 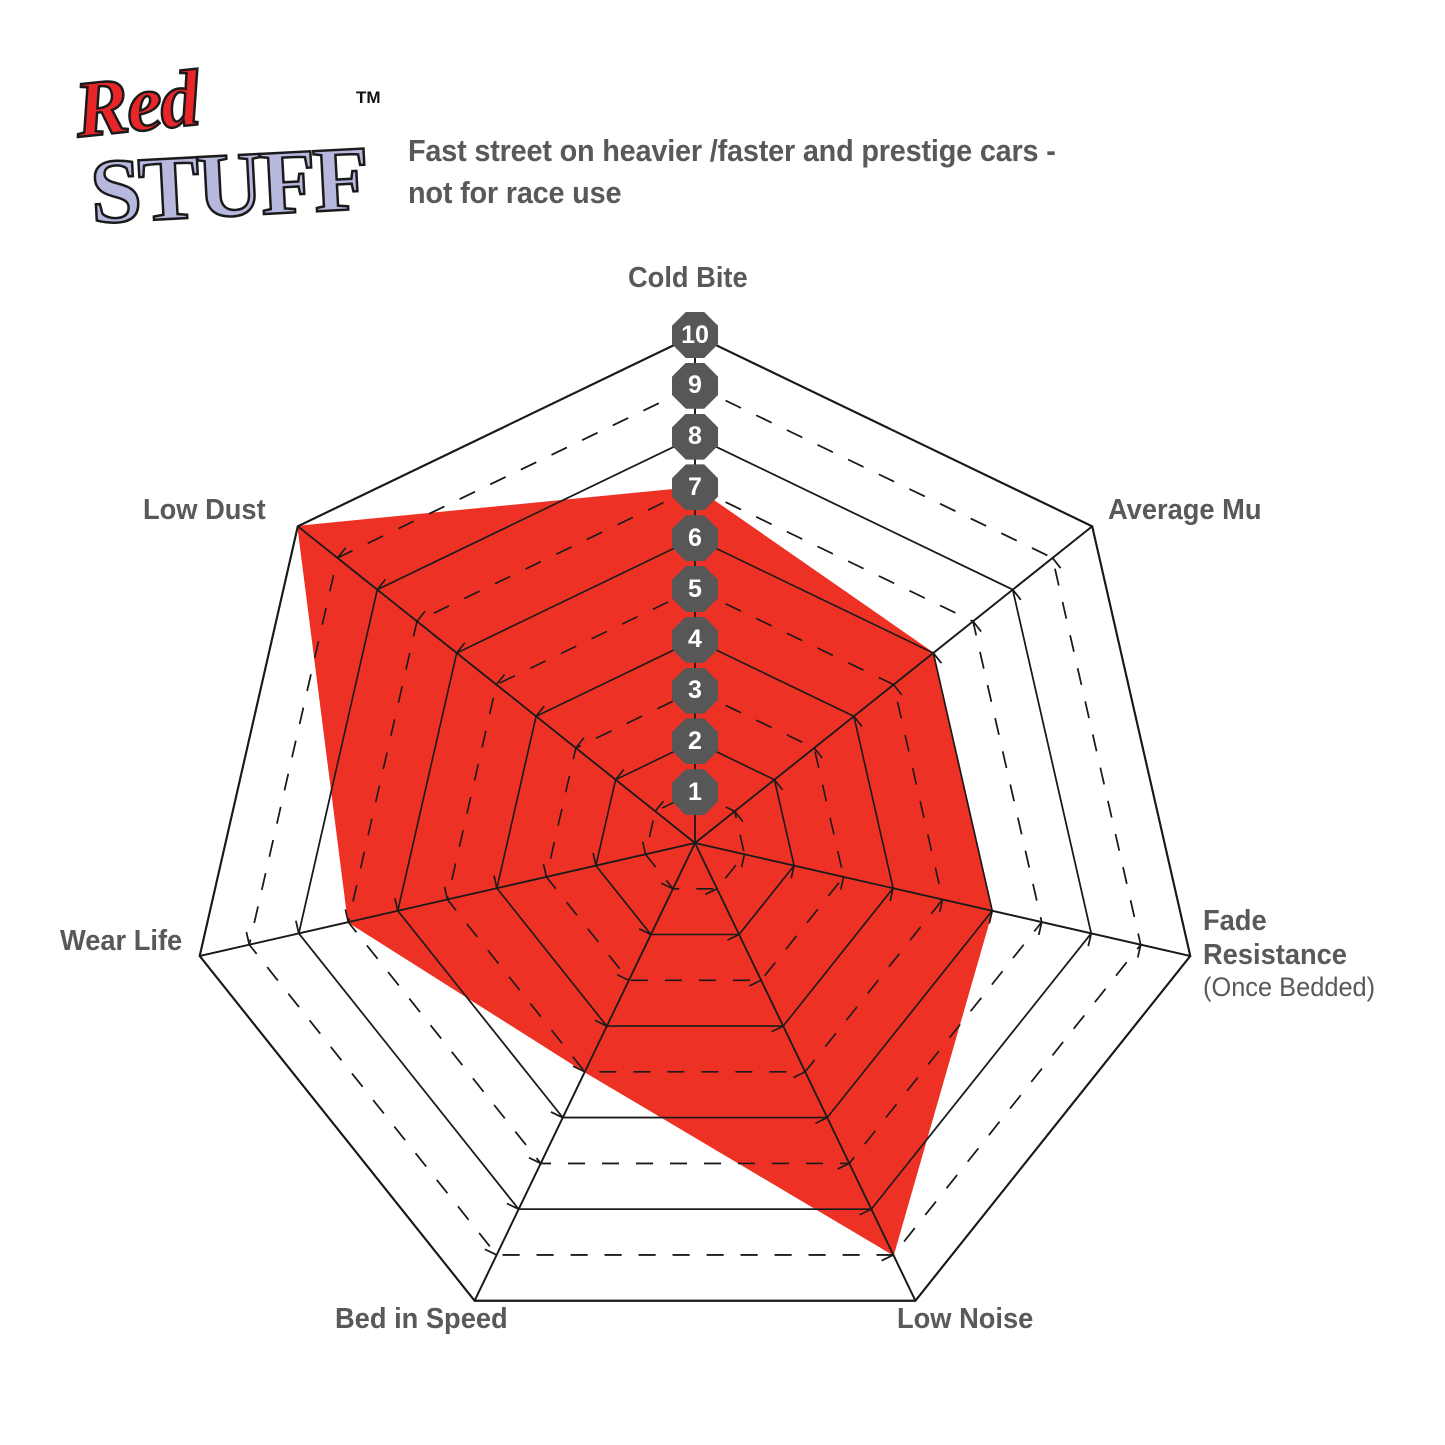 I want to click on axis-label-low-dust: Low Dust, so click(x=204, y=511).